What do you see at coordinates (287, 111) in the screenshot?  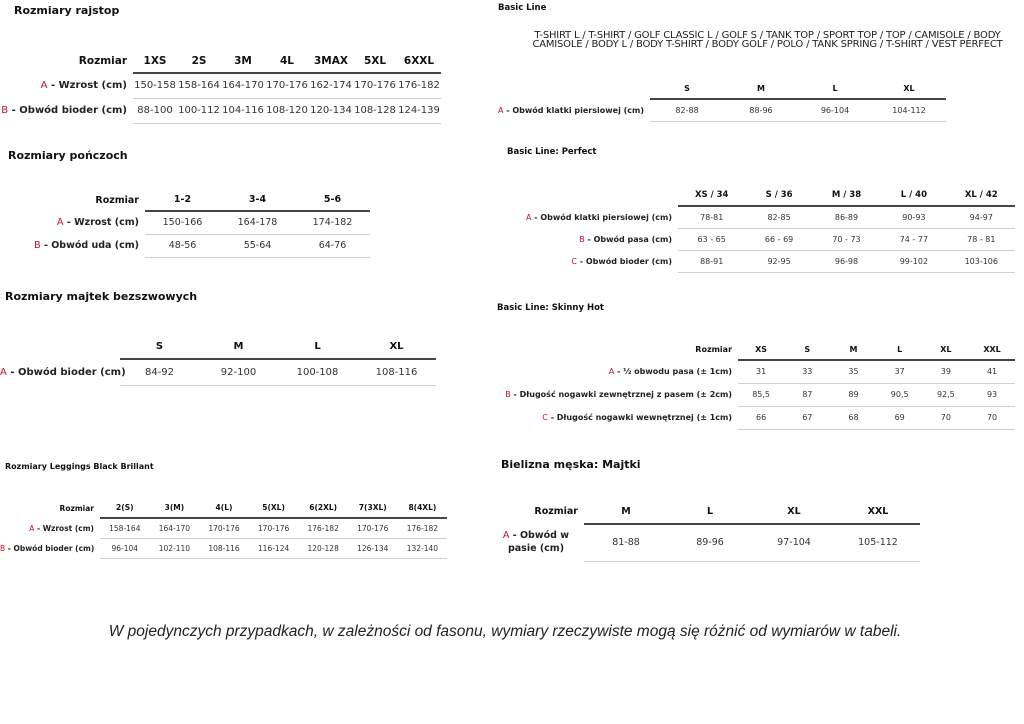 I see `size-value-cell: 108-120` at bounding box center [287, 111].